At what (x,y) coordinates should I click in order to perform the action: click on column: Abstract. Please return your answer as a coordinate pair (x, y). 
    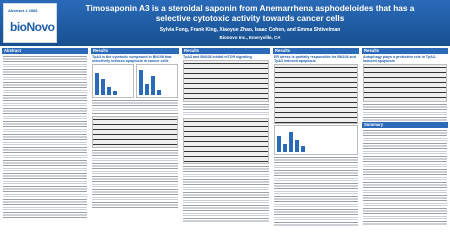
    Looking at the image, I should click on (45, 136).